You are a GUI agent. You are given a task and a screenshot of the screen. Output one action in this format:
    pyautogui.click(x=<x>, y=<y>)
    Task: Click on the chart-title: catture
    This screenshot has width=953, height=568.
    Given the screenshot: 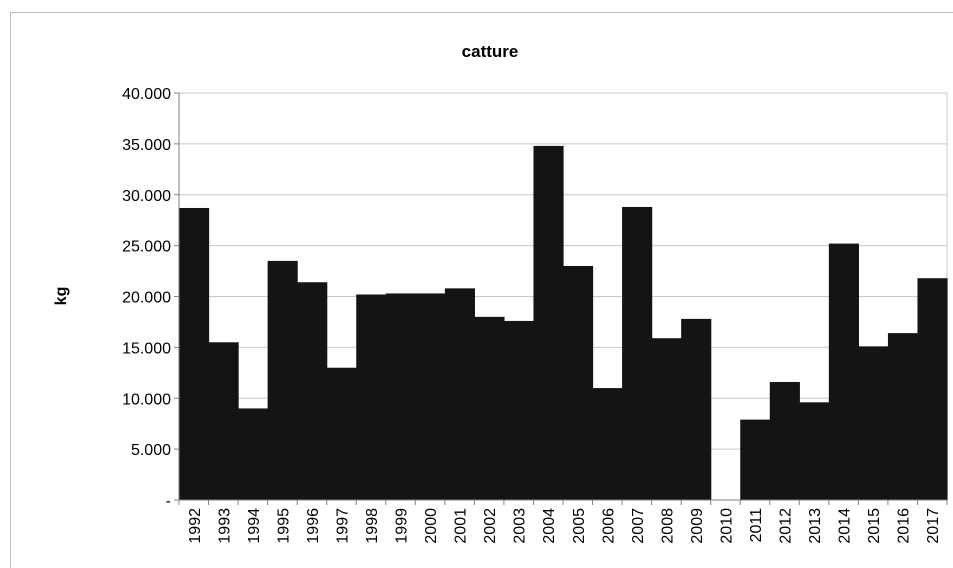 What is the action you would take?
    pyautogui.click(x=490, y=51)
    